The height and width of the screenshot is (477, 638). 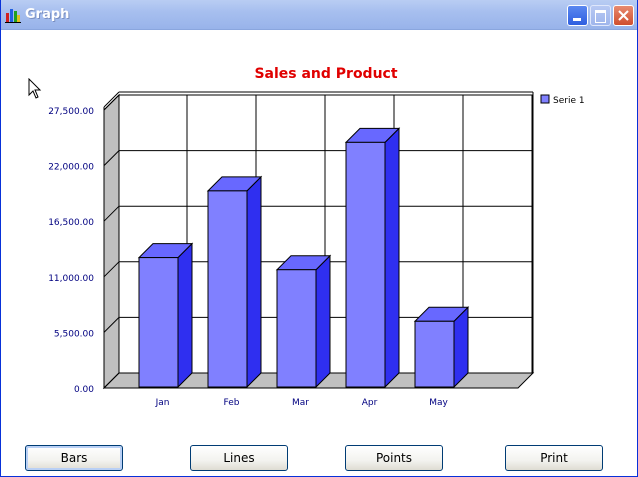 I want to click on minimize-icon, so click(x=577, y=15).